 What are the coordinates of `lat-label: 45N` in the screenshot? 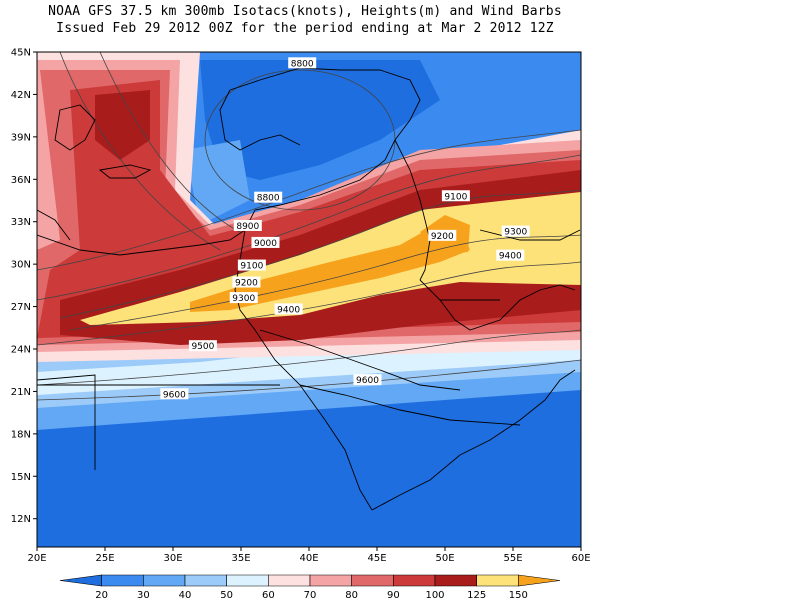 It's located at (21, 53).